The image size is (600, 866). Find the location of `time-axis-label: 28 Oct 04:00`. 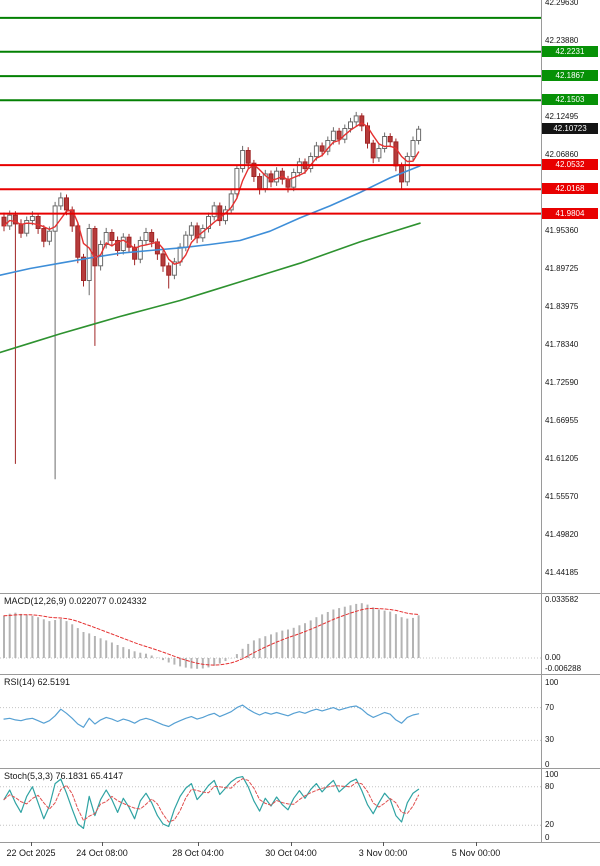

time-axis-label: 28 Oct 04:00 is located at coordinates (198, 853).